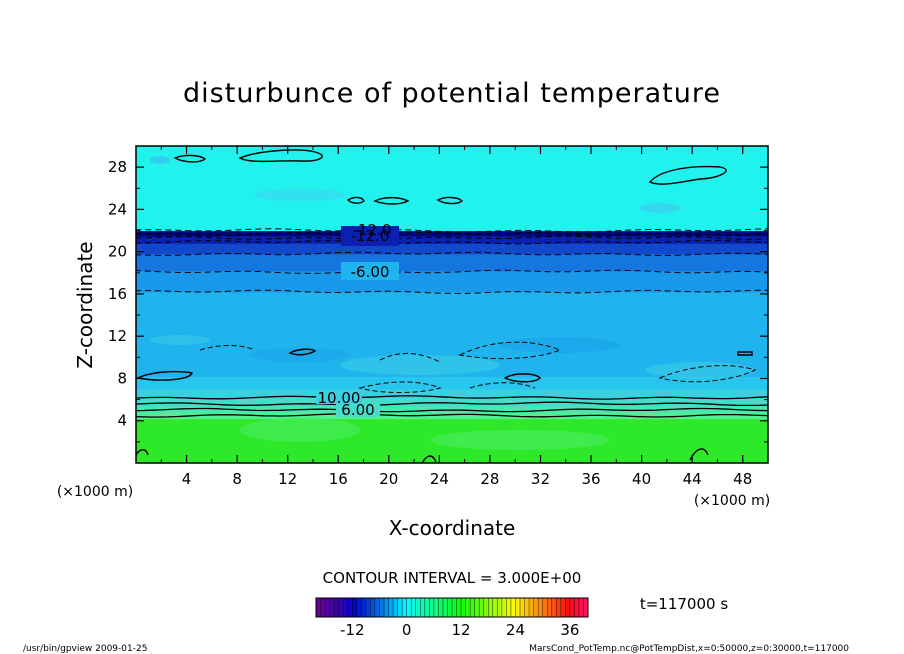 The image size is (904, 654). I want to click on y-tick-label: 20, so click(117, 252).